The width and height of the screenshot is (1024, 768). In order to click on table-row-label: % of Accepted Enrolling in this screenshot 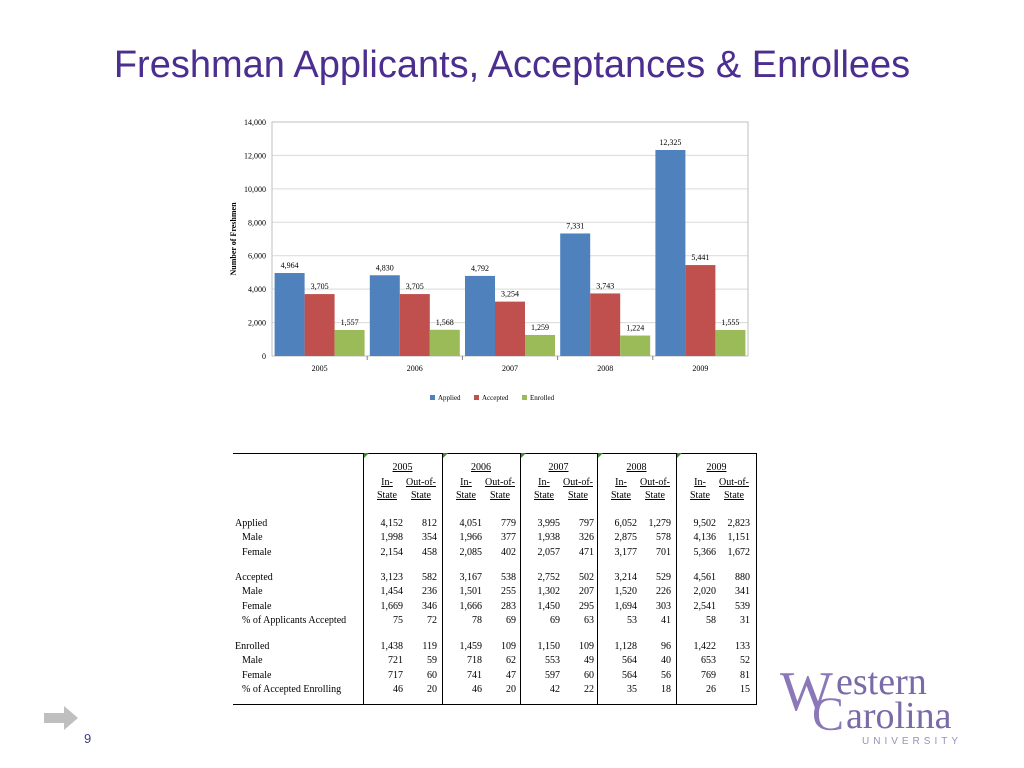, I will do `click(292, 689)`.